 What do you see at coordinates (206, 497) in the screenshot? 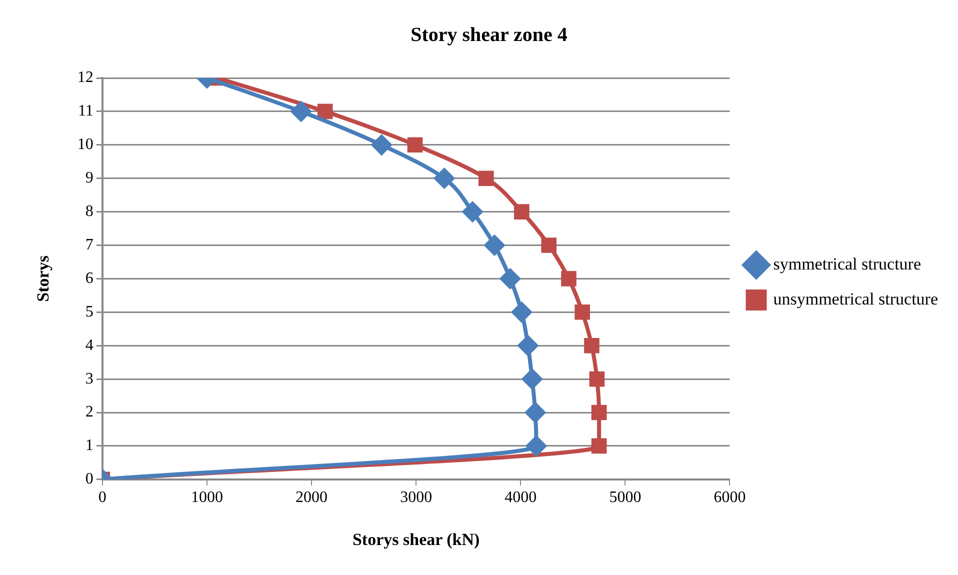
I see `x-tick-label: 1000` at bounding box center [206, 497].